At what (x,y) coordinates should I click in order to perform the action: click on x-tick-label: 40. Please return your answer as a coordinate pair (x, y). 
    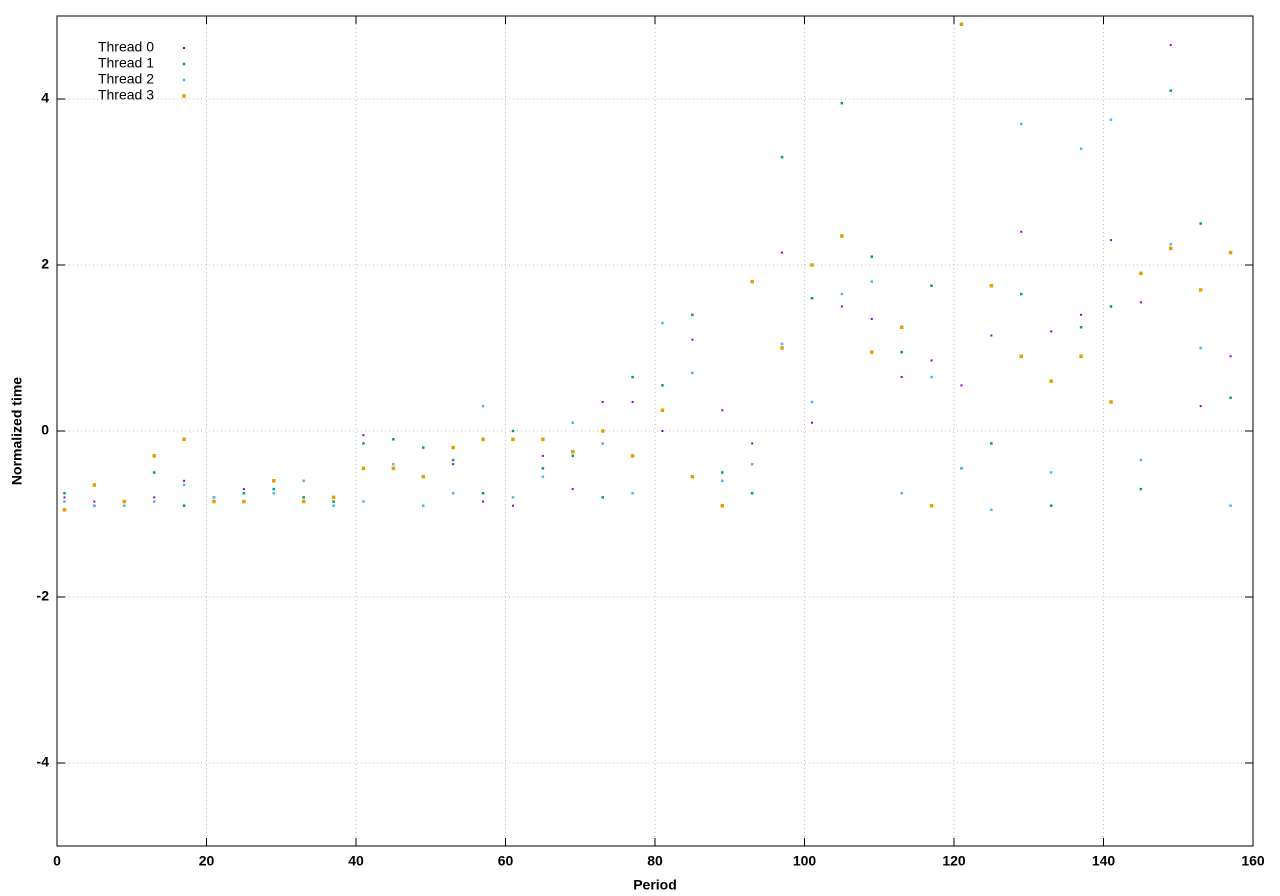
    Looking at the image, I should click on (356, 861).